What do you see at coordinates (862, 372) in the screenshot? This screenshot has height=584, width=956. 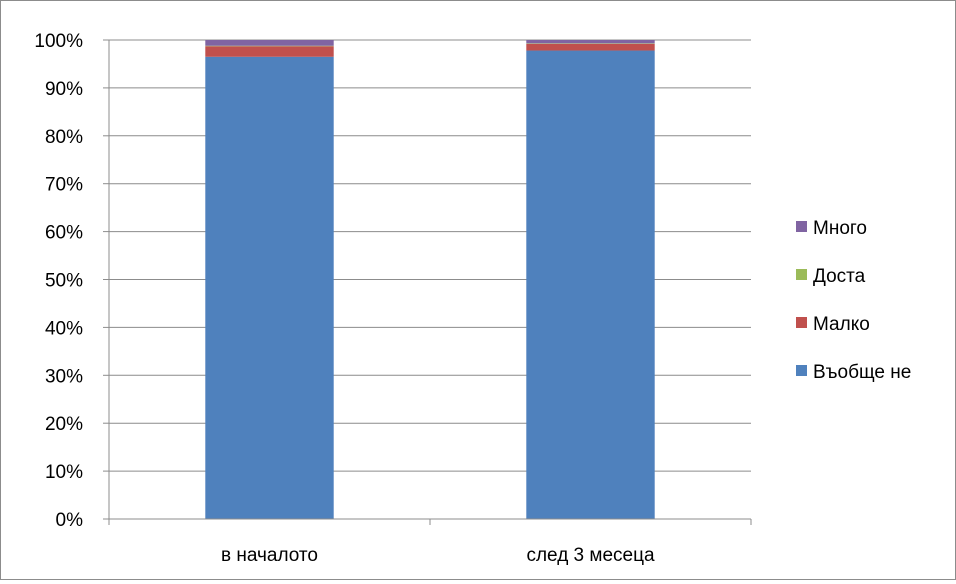 I see `legend-label: Въобще не` at bounding box center [862, 372].